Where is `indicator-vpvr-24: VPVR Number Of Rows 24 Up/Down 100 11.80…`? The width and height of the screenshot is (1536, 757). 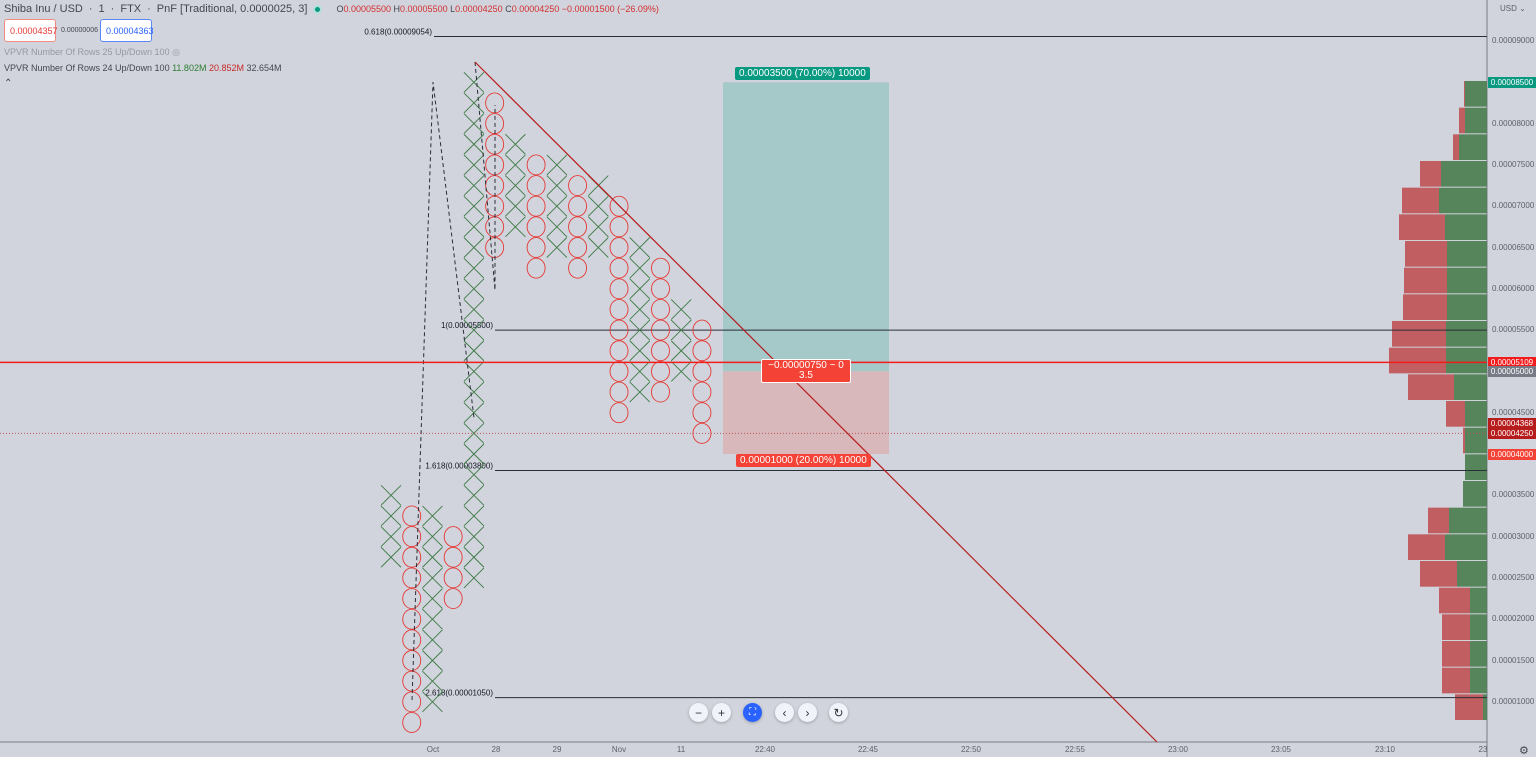
indicator-vpvr-24: VPVR Number Of Rows 24 Up/Down 100 11.80… is located at coordinates (143, 68).